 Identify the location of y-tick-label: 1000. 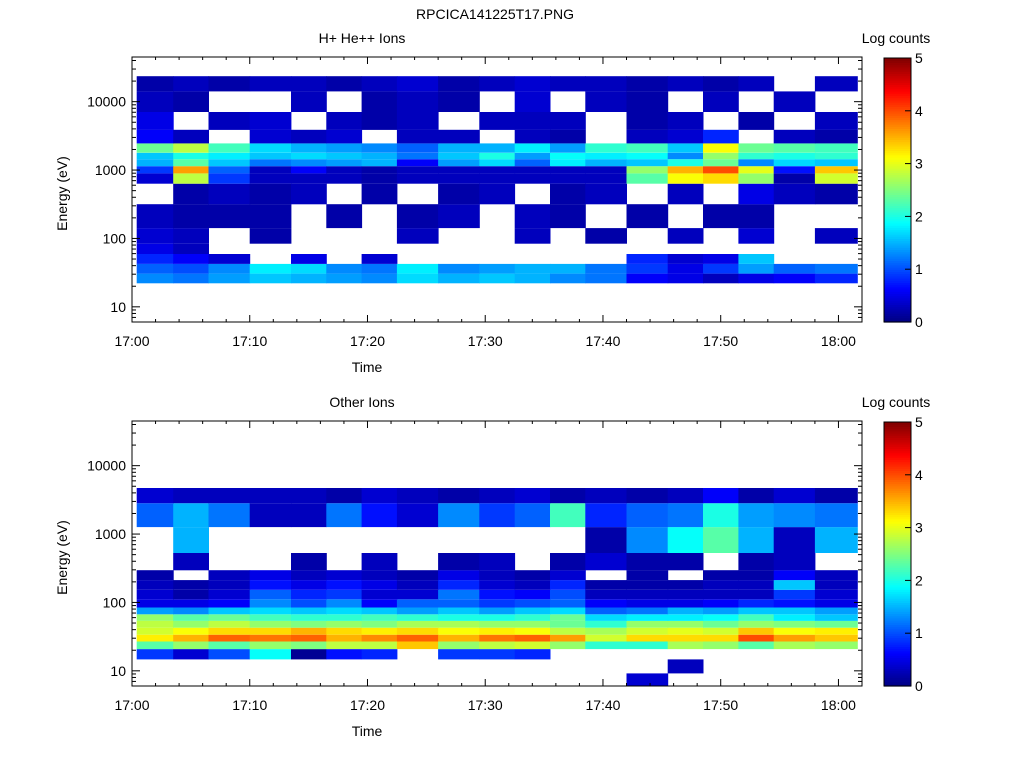
(110, 170).